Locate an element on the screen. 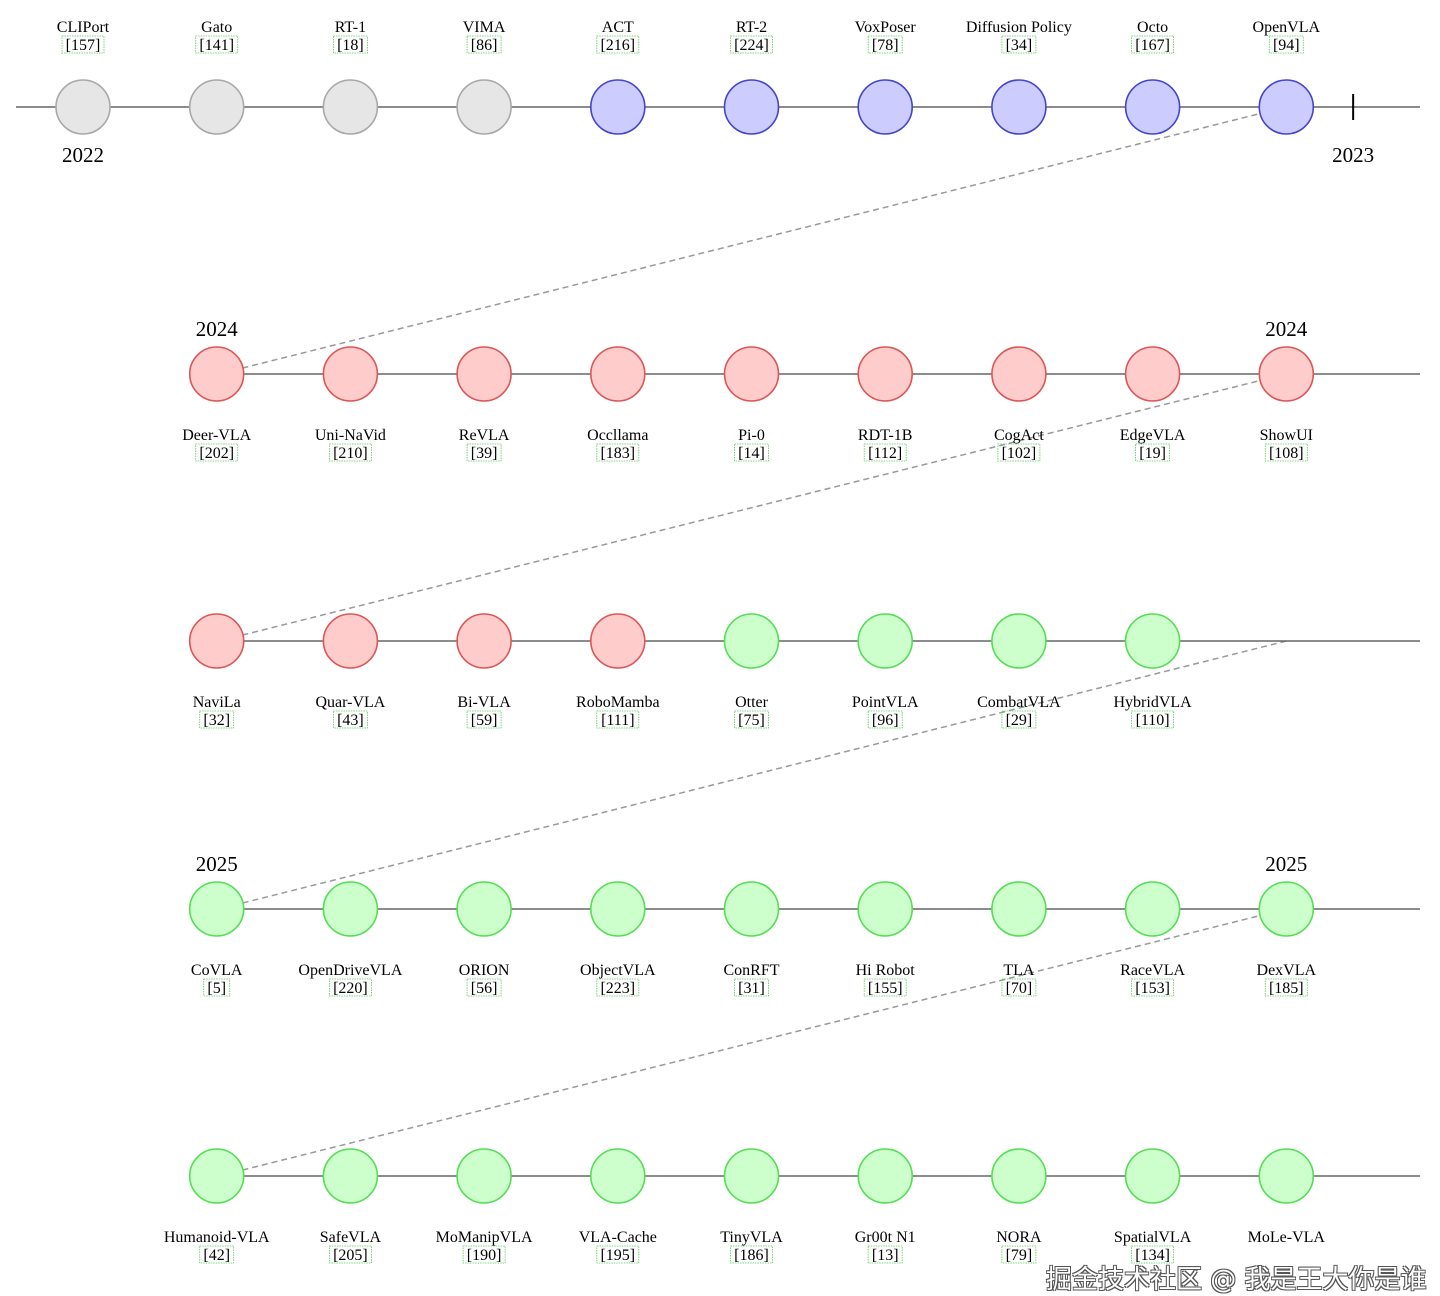 The width and height of the screenshot is (1440, 1296). model-name-label: ReVLA is located at coordinates (484, 435).